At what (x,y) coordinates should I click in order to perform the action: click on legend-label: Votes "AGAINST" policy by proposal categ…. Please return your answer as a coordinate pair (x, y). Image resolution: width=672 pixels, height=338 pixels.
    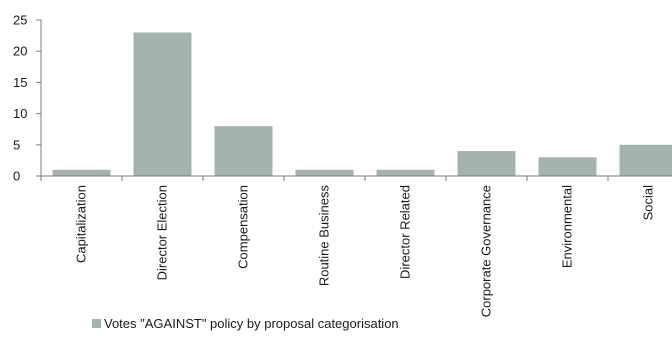
    Looking at the image, I should click on (251, 323).